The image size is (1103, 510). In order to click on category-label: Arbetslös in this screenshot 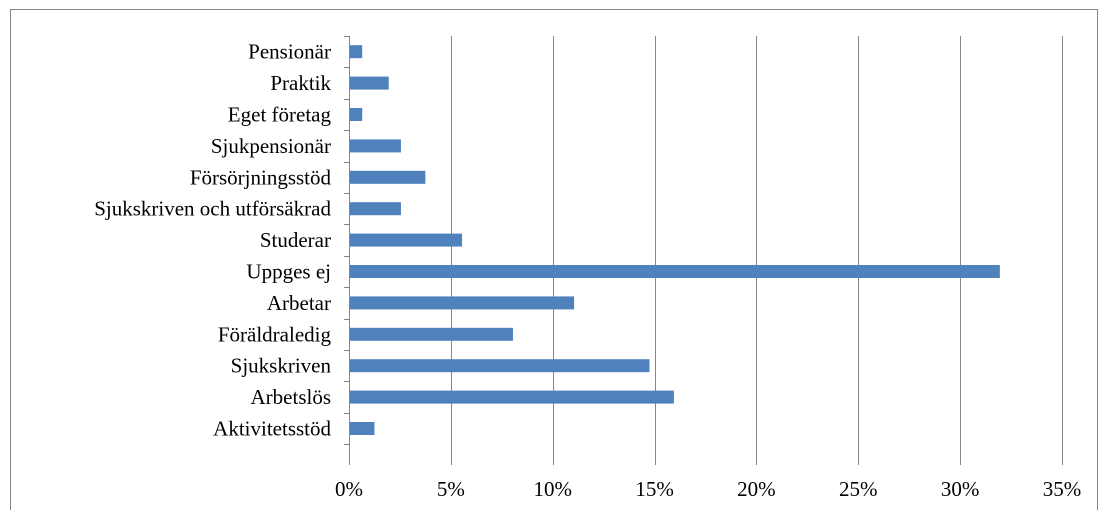, I will do `click(291, 397)`.